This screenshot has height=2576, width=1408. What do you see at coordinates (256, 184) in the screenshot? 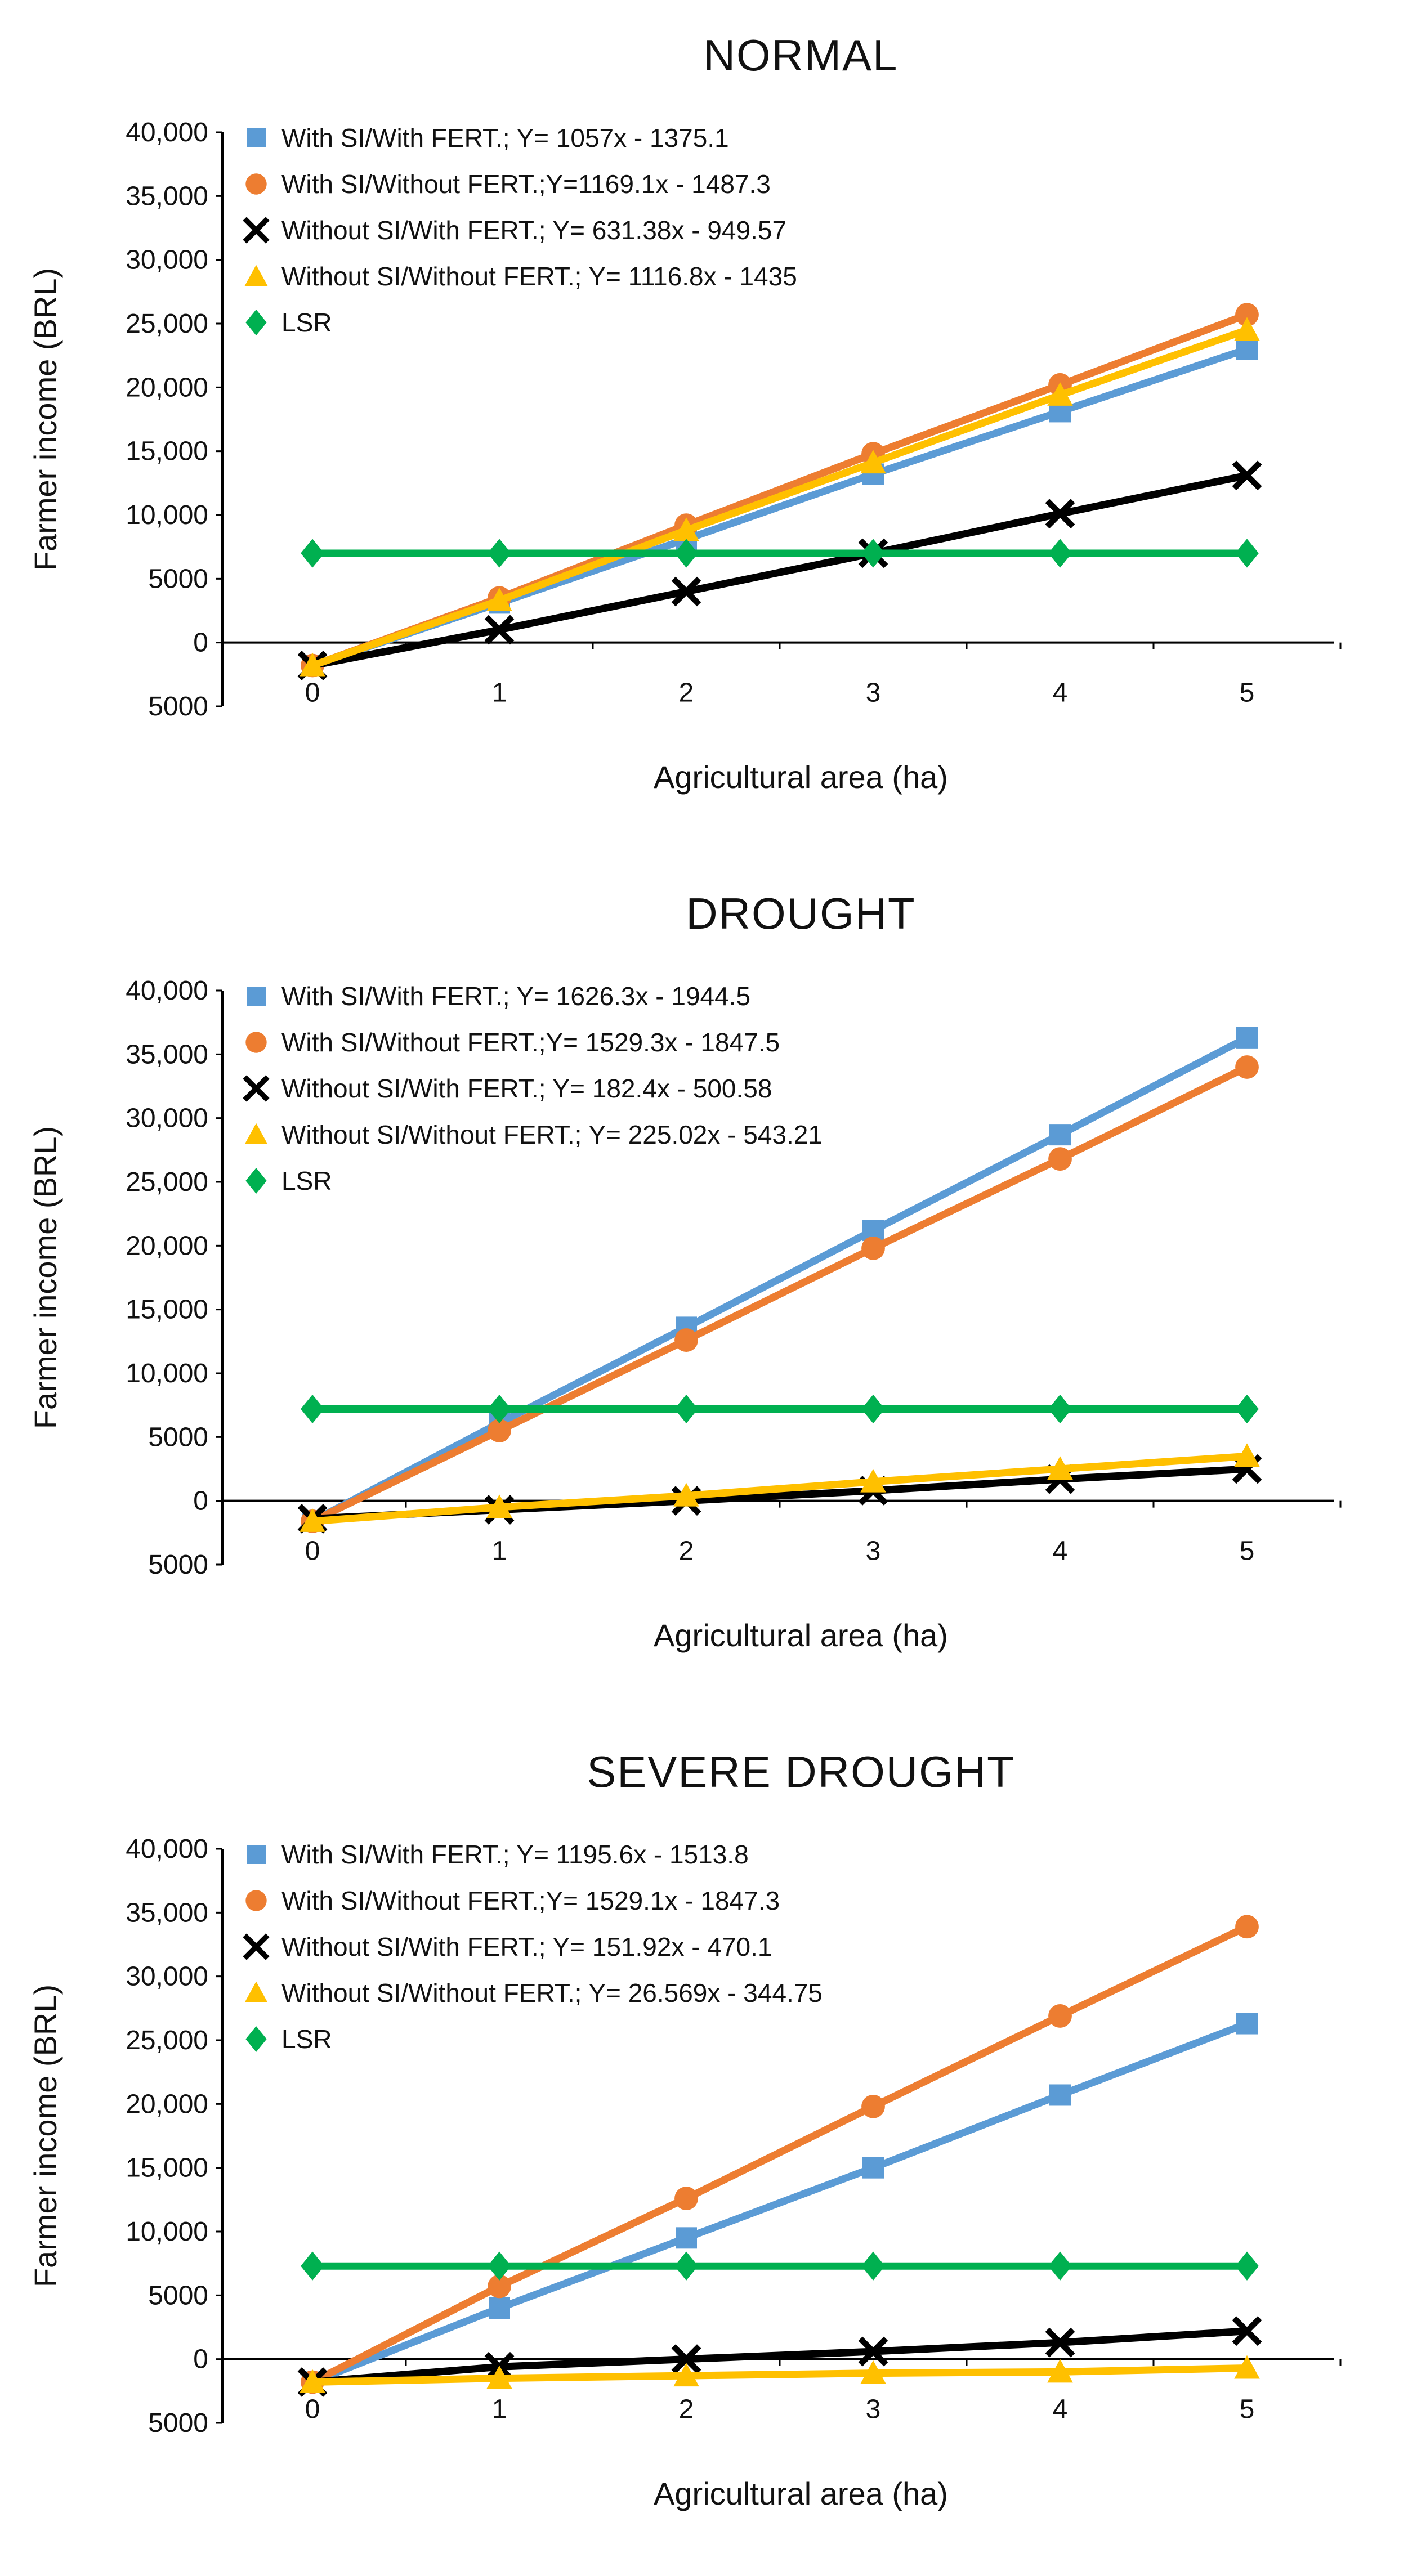
I see `legend-marker-circle` at bounding box center [256, 184].